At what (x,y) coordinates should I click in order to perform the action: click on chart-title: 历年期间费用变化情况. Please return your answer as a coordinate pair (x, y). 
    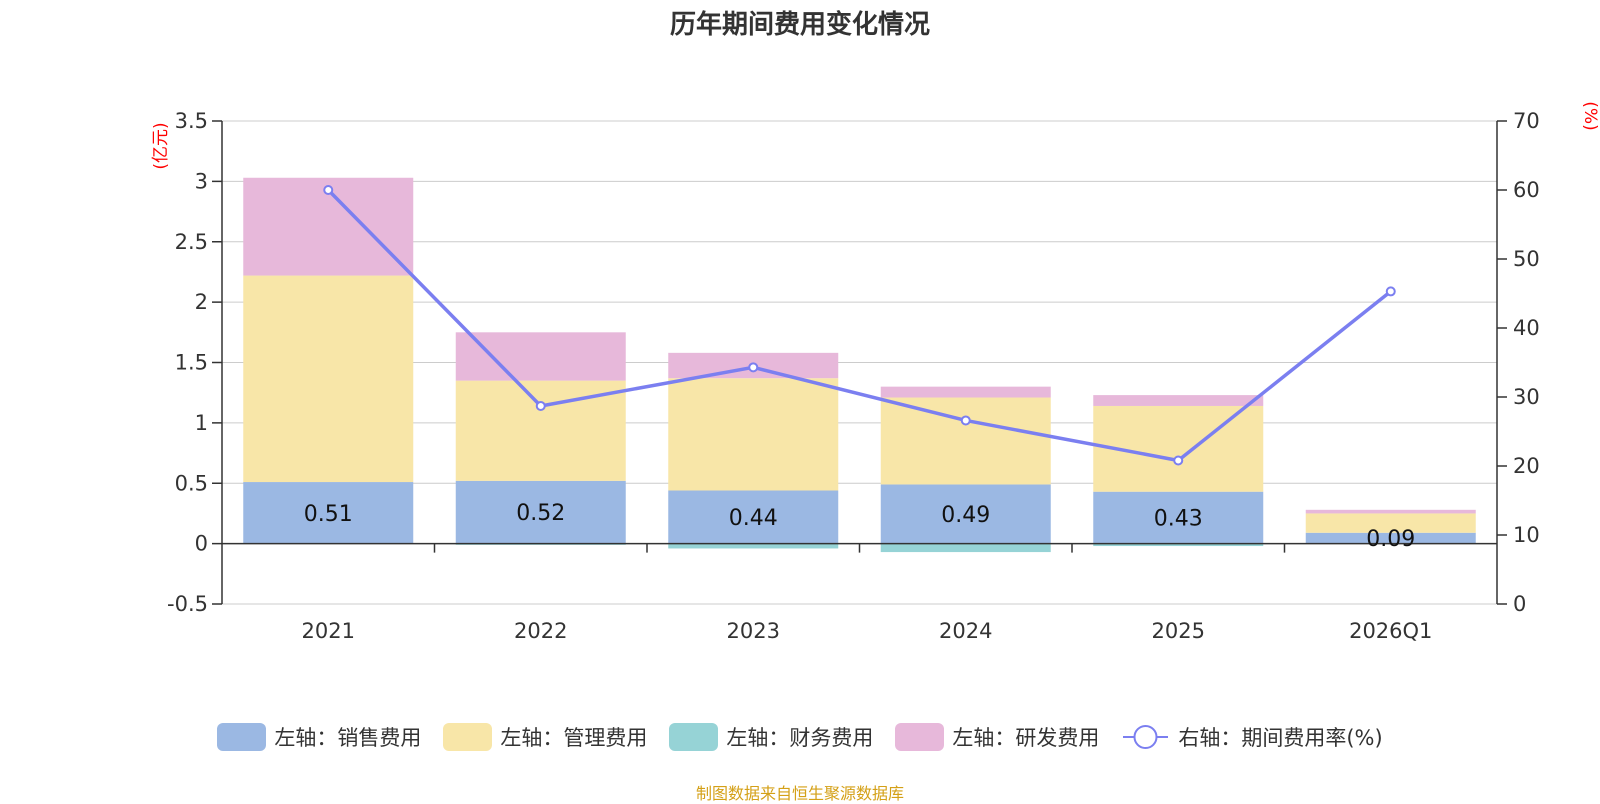
    Looking at the image, I should click on (799, 25).